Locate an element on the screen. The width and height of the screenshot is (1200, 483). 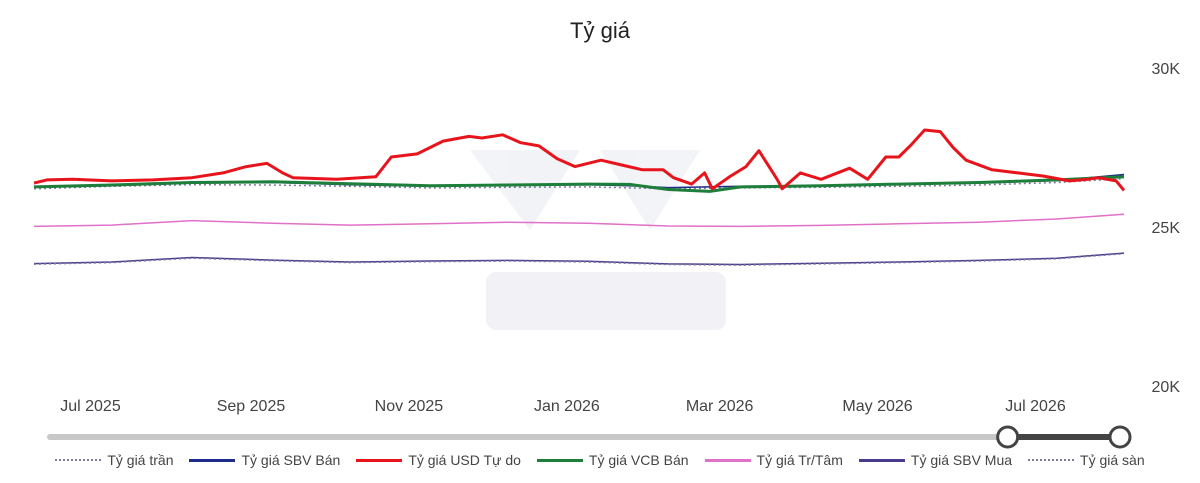
legend-label: Tỷ giá USD Tự do is located at coordinates (464, 460).